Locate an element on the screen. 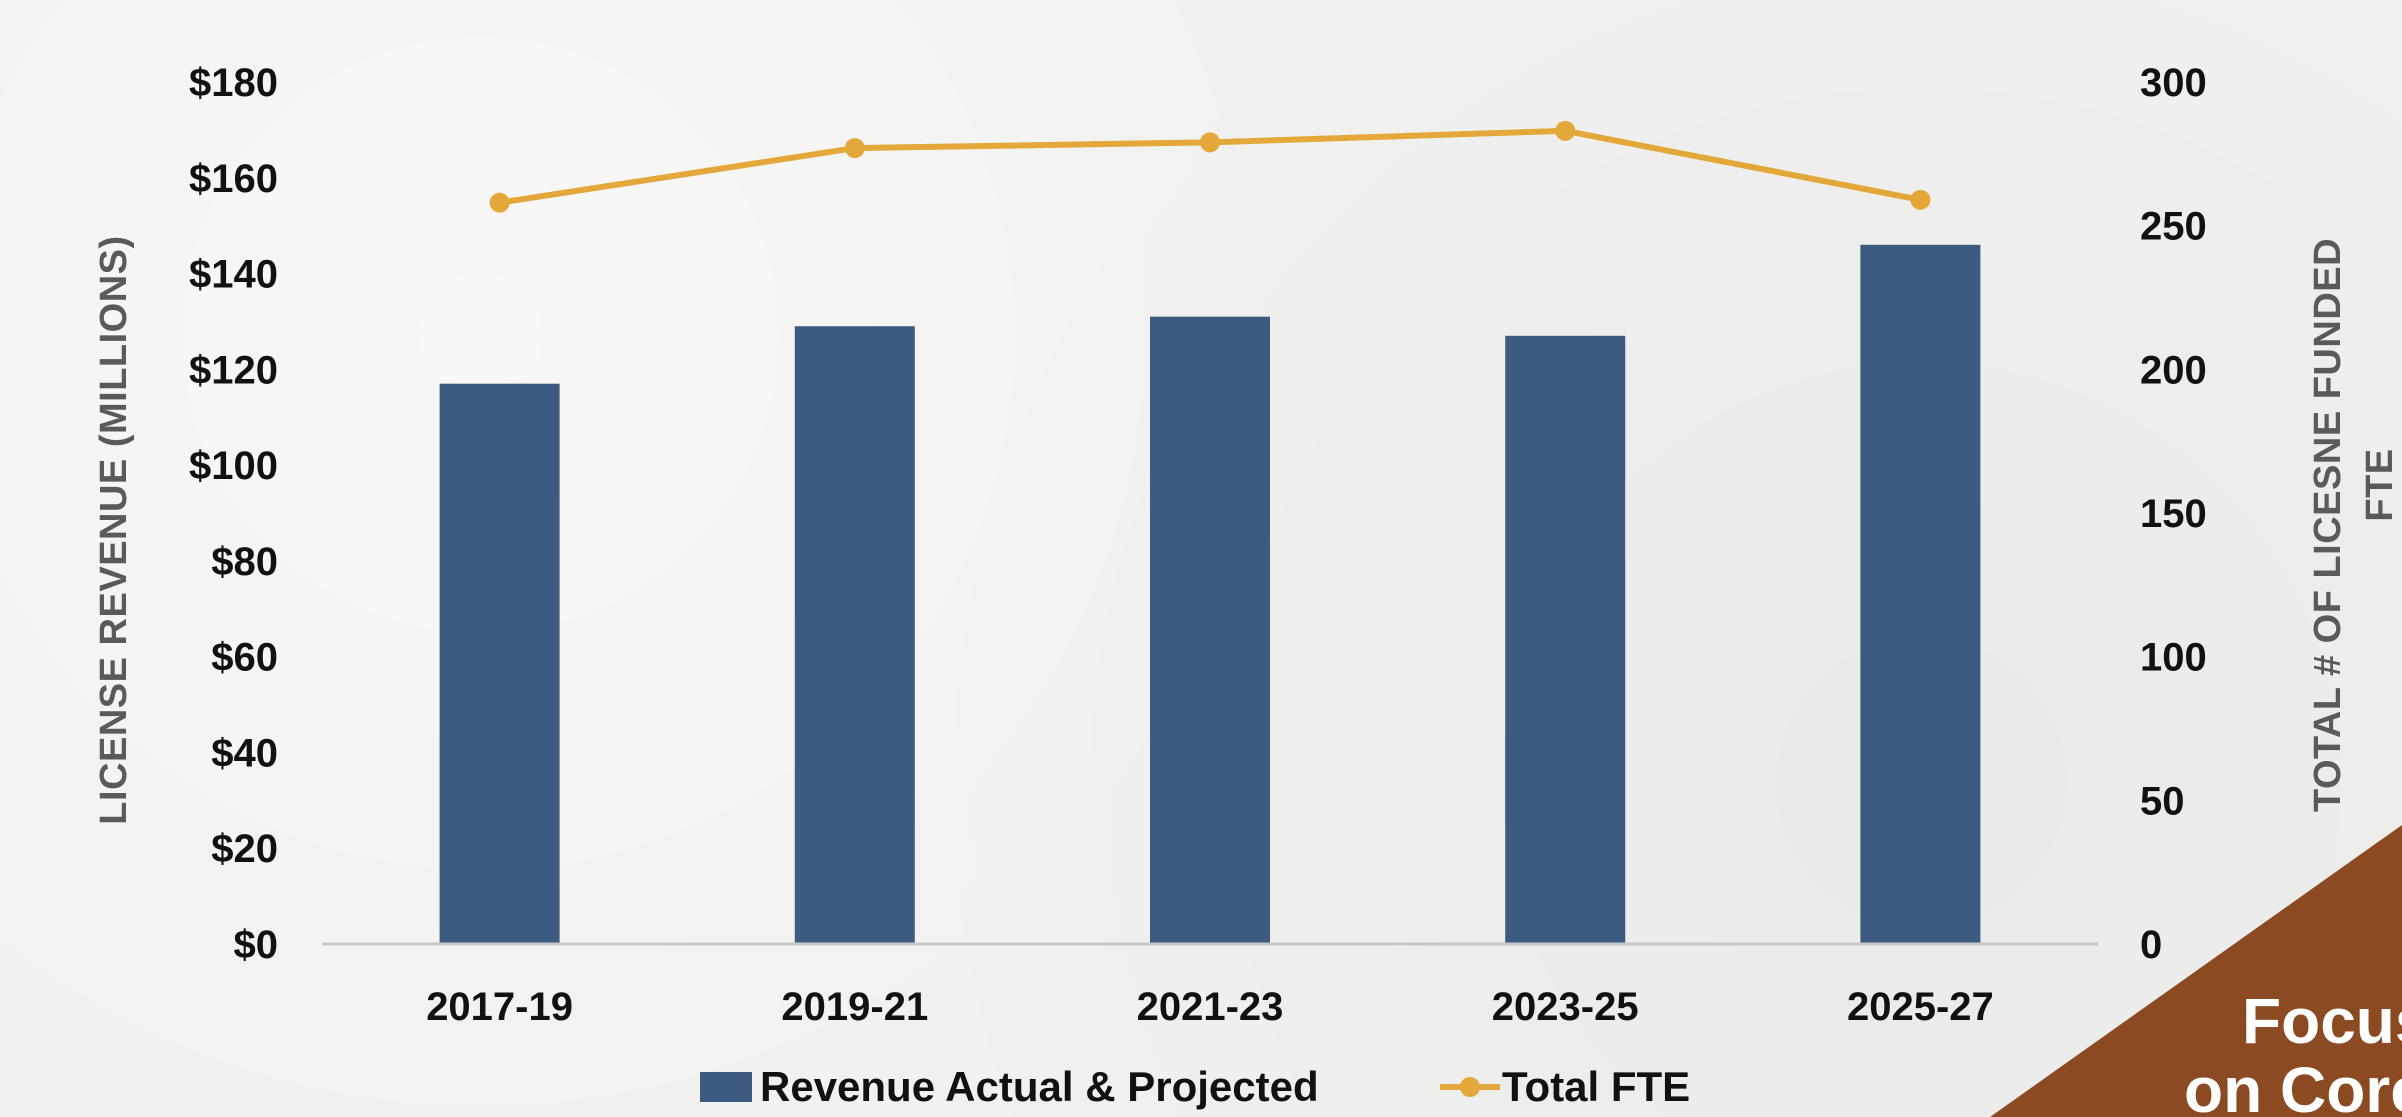  x-axis-ticks: 2017-19 2019-21 2021-23 2023-25 2025-27 is located at coordinates (1210, 1007).